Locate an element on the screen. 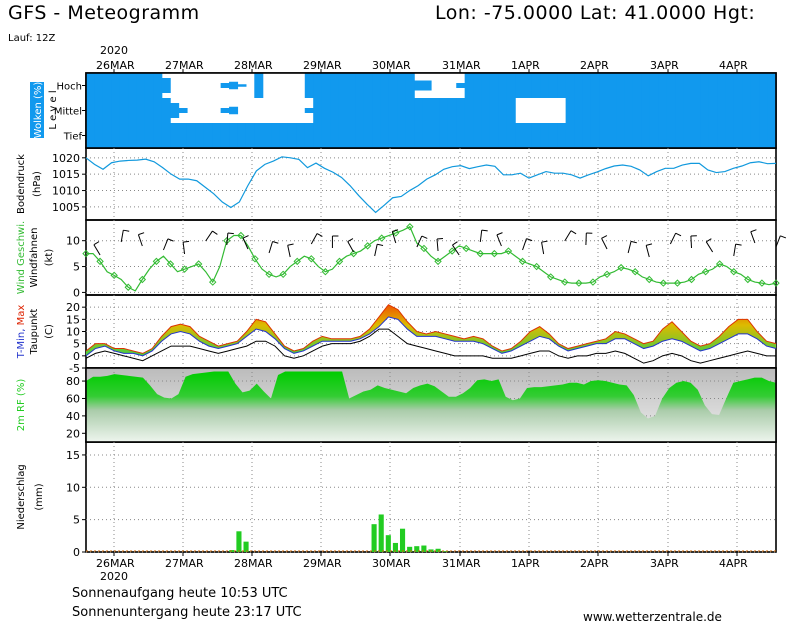  date-label-bottom: 1APR is located at coordinates (525, 563).